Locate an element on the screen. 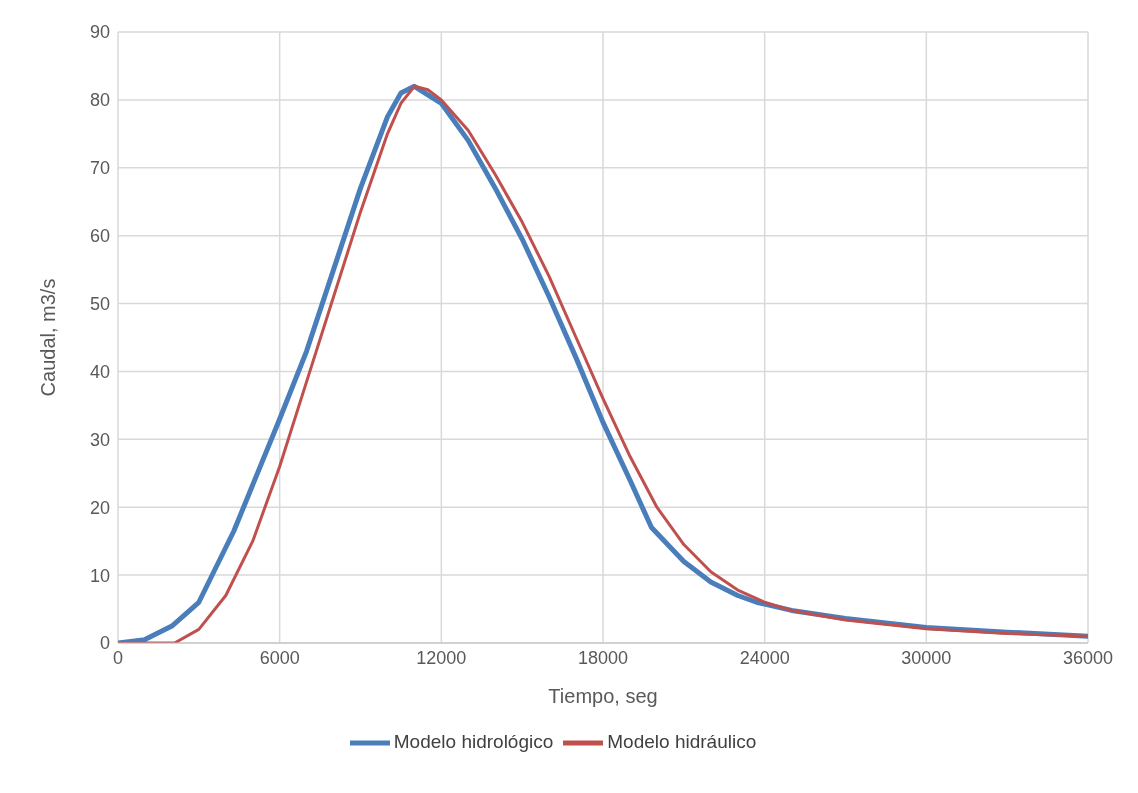  x-tick-label: 6000 is located at coordinates (279, 657).